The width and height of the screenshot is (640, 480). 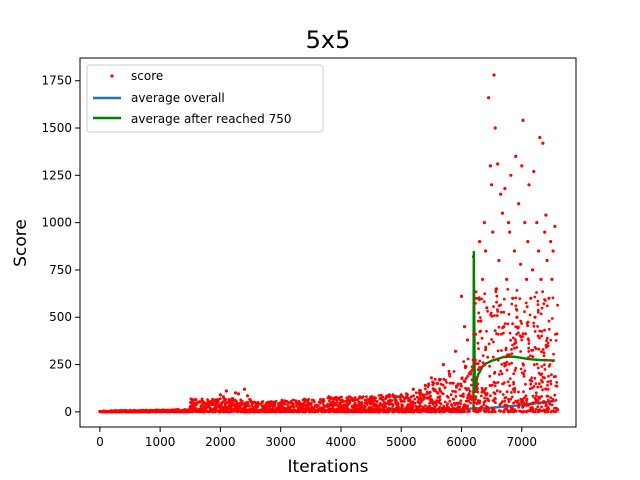 What do you see at coordinates (220, 442) in the screenshot?
I see `x-tick-label: 2000` at bounding box center [220, 442].